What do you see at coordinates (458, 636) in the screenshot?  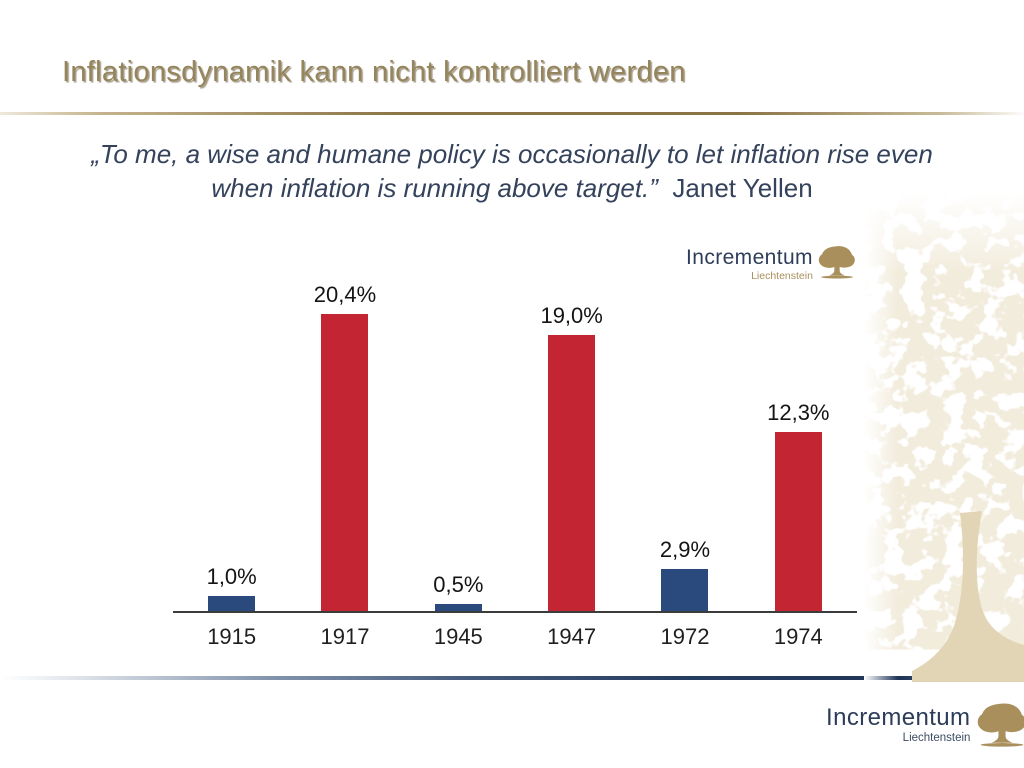 I see `x-tick-label: 1945` at bounding box center [458, 636].